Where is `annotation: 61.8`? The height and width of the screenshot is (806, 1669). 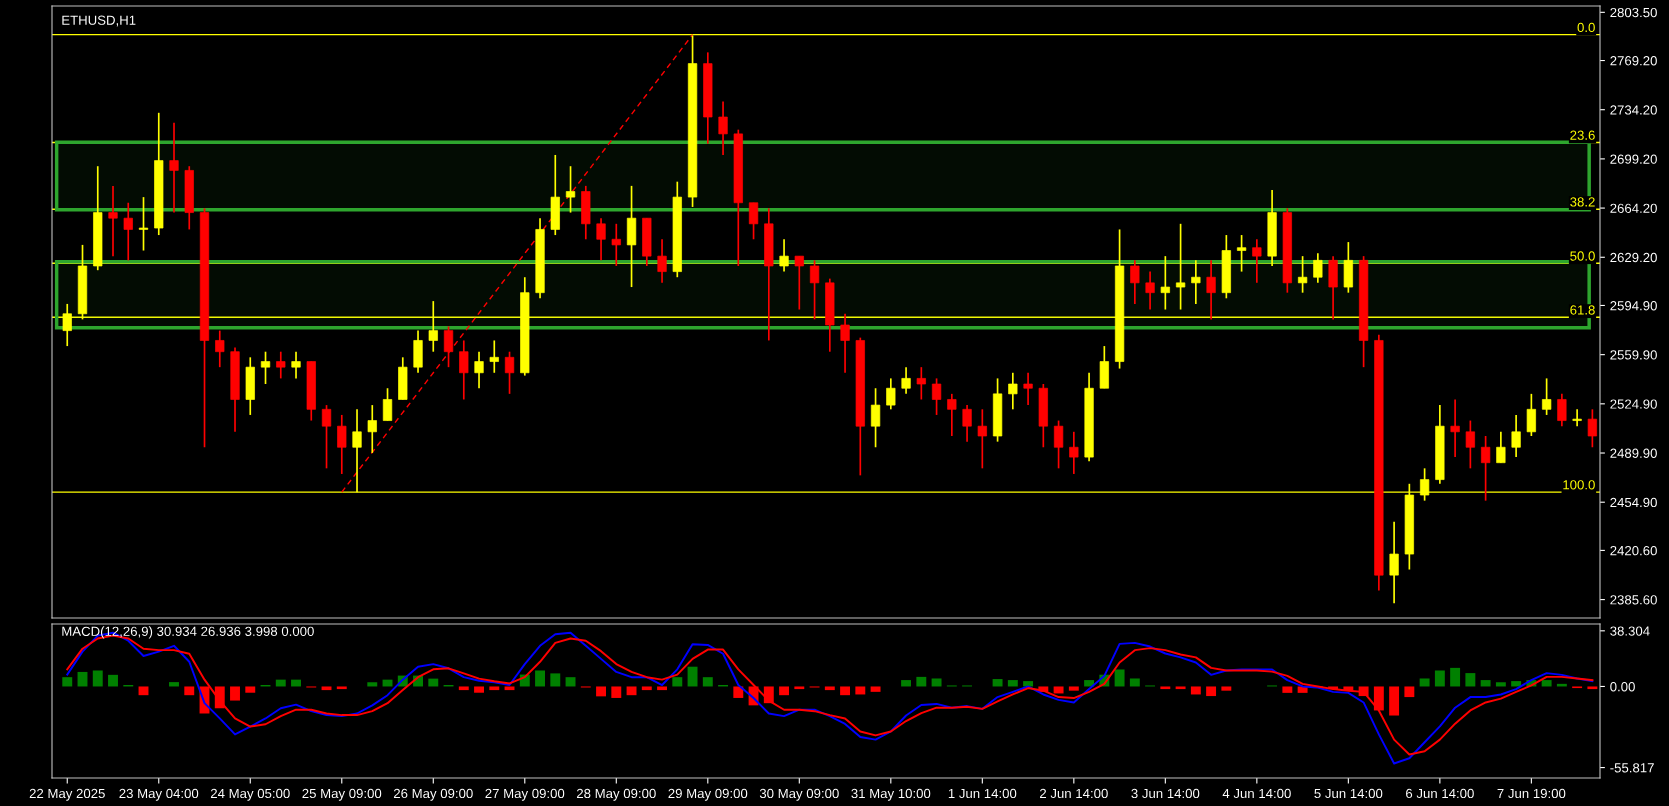 annotation: 61.8 is located at coordinates (1582, 310).